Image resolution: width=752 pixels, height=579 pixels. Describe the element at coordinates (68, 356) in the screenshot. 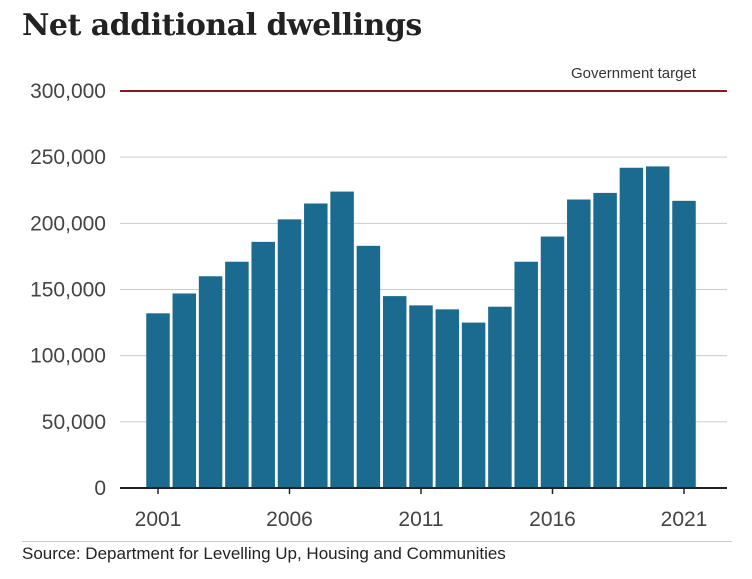

I see `y-tick-label: 100,000` at that location.